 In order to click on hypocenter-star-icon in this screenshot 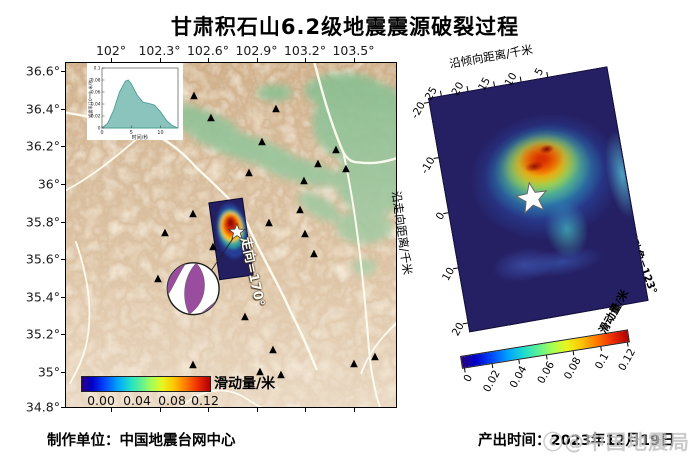, I will do `click(531, 198)`.